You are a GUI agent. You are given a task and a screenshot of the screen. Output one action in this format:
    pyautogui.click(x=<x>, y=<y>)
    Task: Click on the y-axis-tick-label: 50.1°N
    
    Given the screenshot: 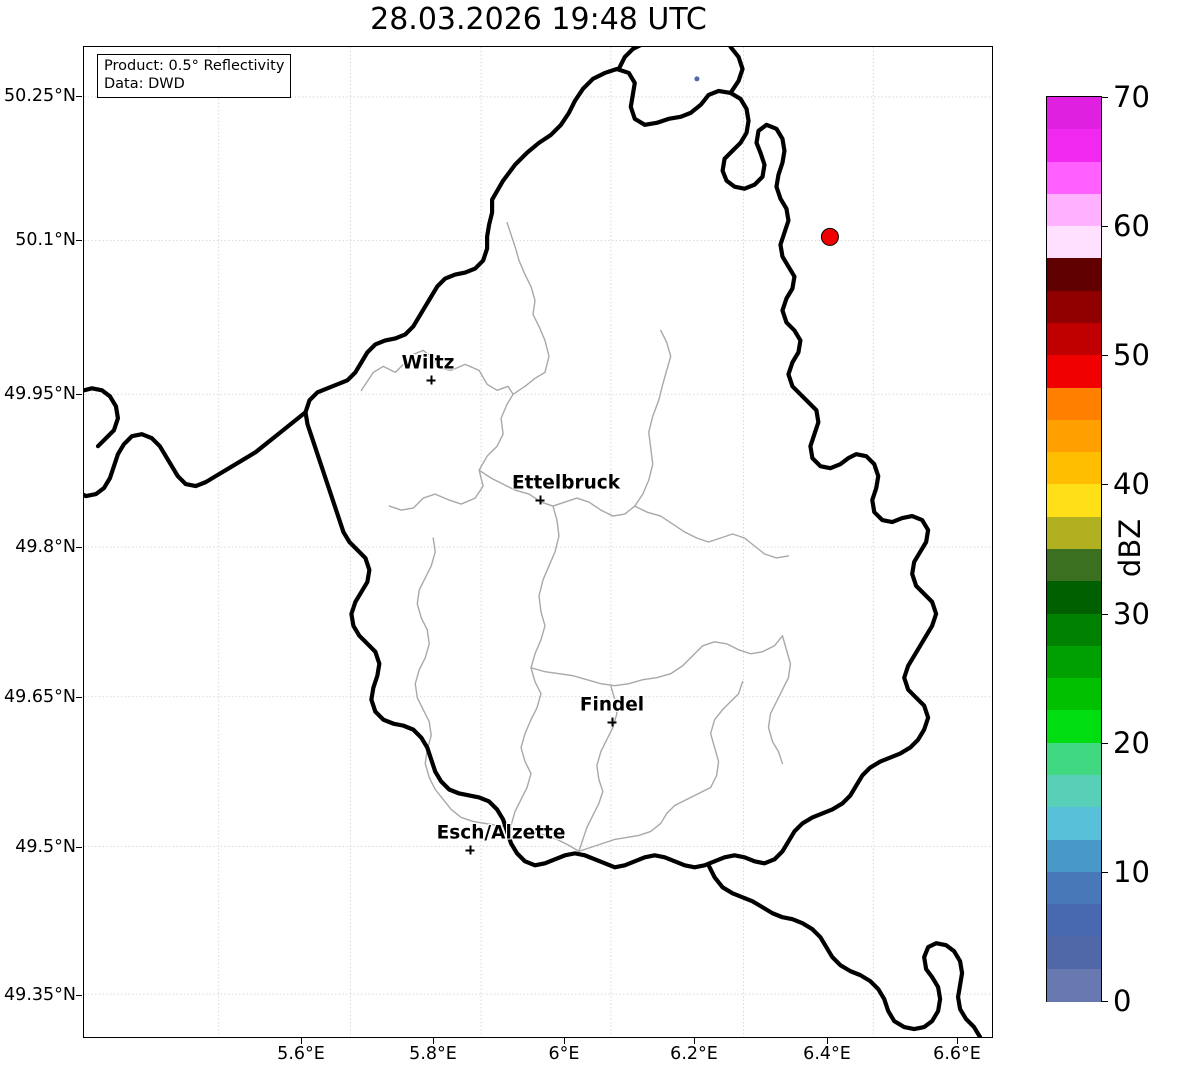 What is the action you would take?
    pyautogui.click(x=45, y=240)
    